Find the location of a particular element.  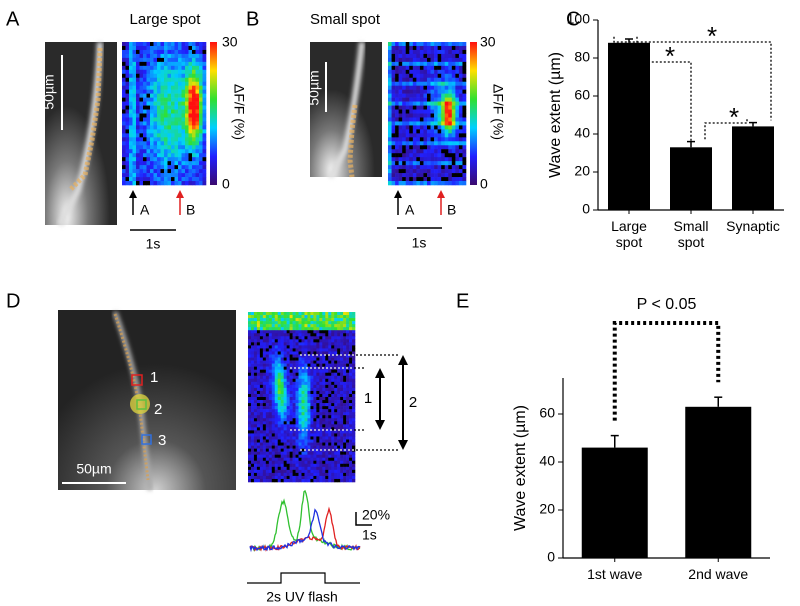

x-tick-label-box: Small spot is located at coordinates (690, 234).